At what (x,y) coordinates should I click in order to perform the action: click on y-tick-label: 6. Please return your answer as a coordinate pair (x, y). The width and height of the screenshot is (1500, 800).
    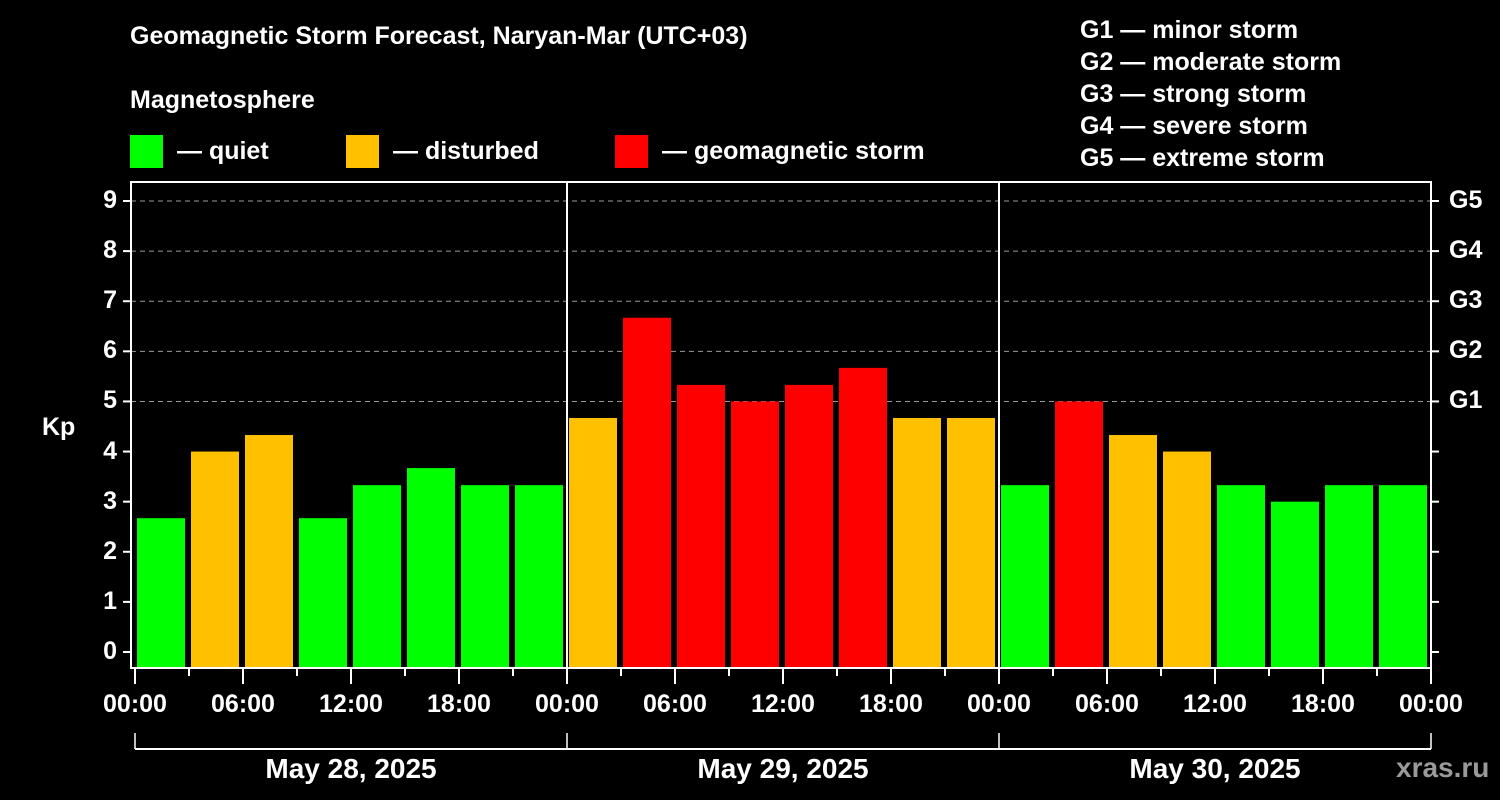
    Looking at the image, I should click on (110, 350).